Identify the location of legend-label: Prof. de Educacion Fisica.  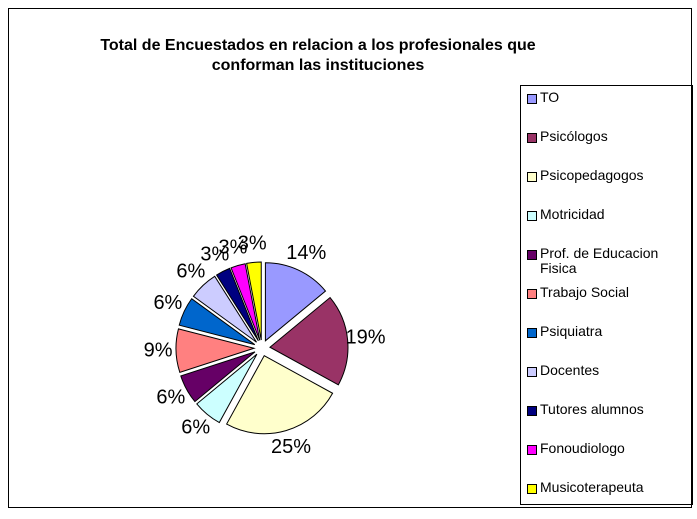
(599, 260).